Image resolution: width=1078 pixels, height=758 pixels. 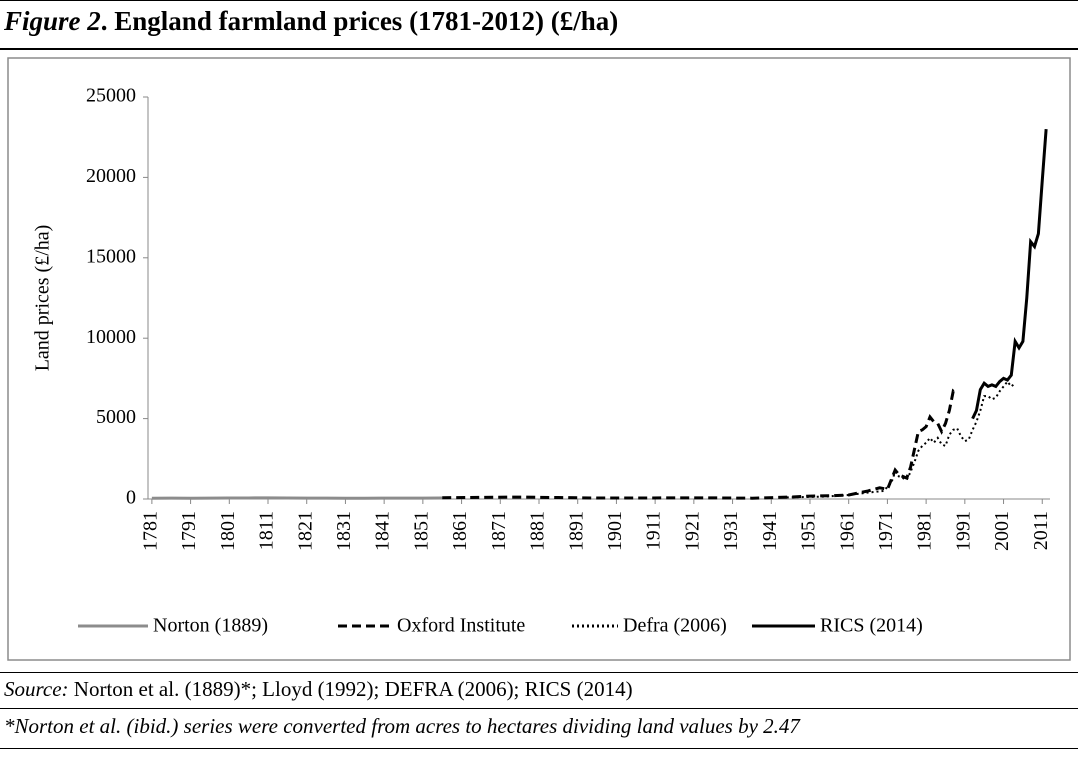 I want to click on x-tick-label: 1791, so click(x=189, y=531).